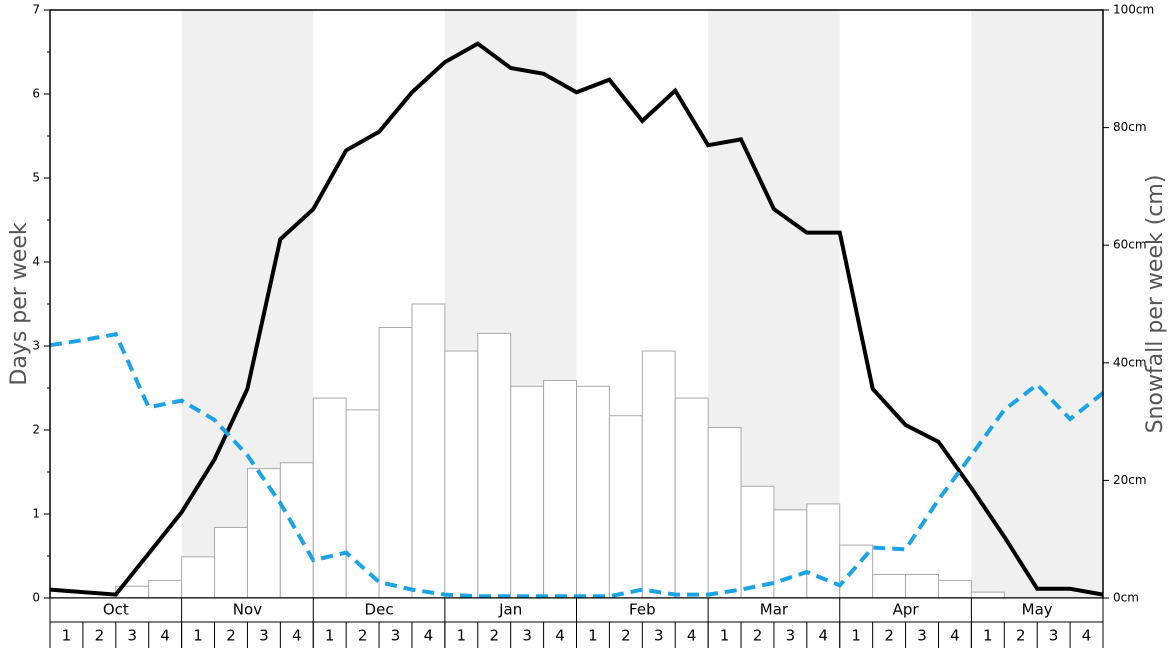 The height and width of the screenshot is (648, 1168). What do you see at coordinates (1130, 127) in the screenshot?
I see `y2-tick-label: 80cm` at bounding box center [1130, 127].